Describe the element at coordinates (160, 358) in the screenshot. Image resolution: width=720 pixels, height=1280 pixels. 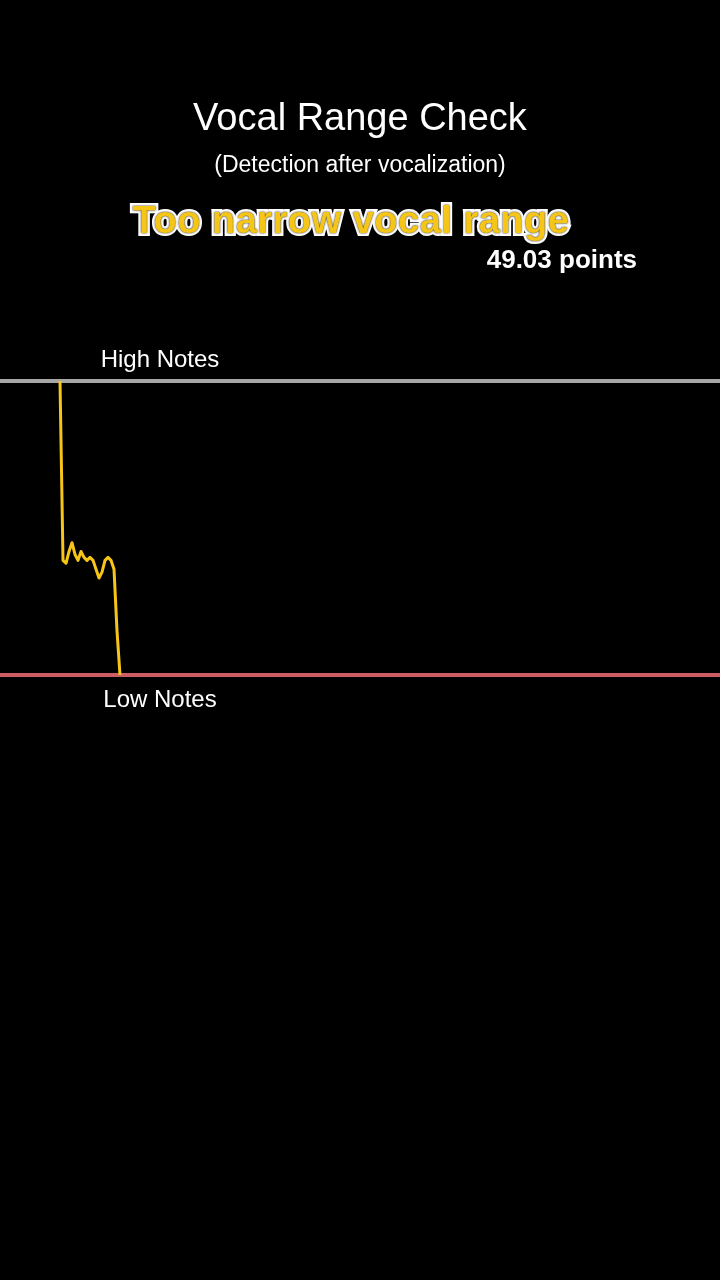
I see `ref-line-label: High Notes` at that location.